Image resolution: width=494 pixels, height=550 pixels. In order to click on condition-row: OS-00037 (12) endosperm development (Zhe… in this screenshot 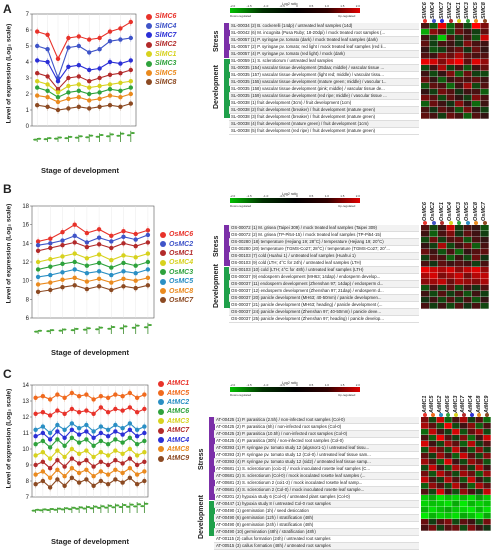, I will do `click(324, 291)`.